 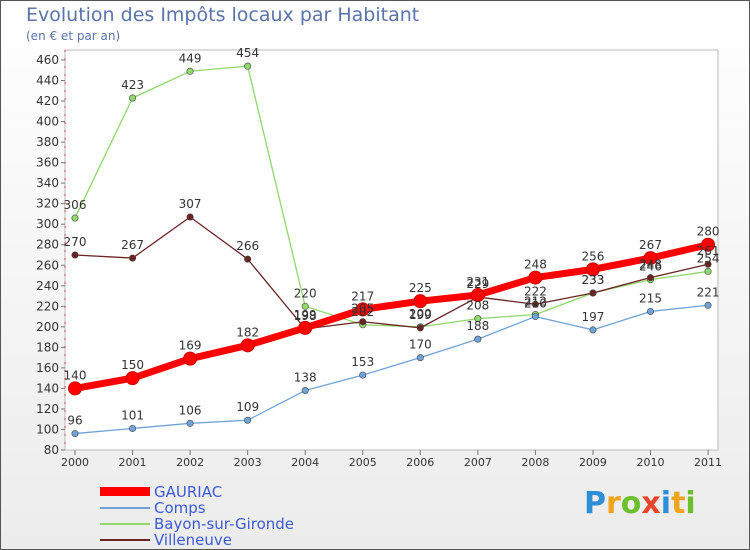 What do you see at coordinates (125, 540) in the screenshot?
I see `legend-swatch-villeneuve` at bounding box center [125, 540].